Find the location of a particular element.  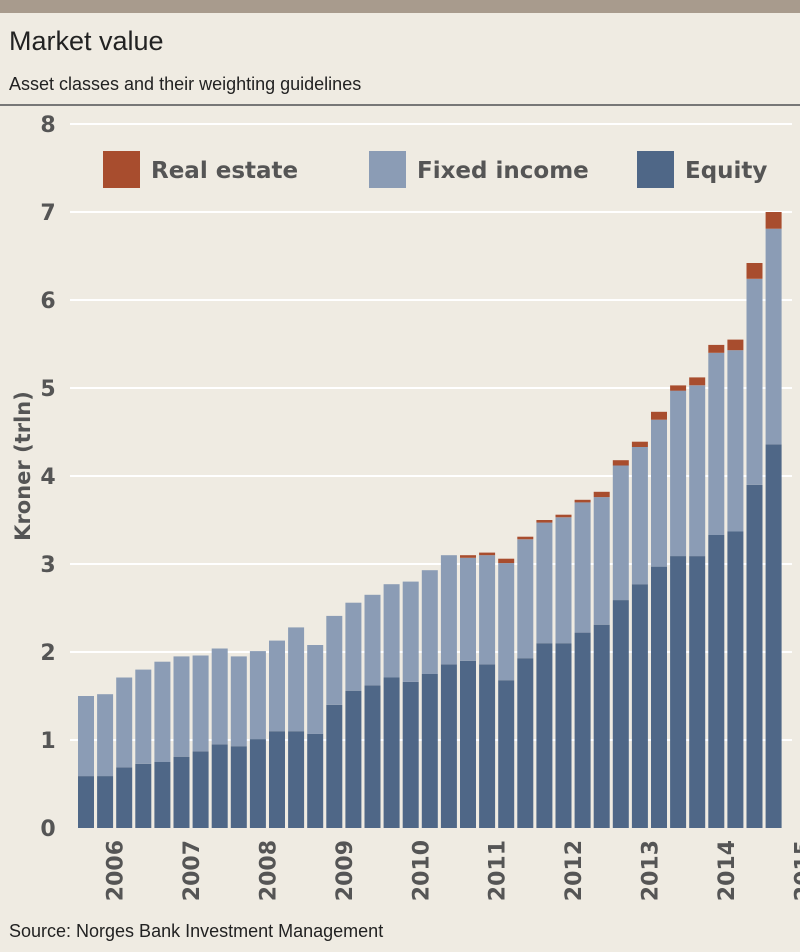

x-year-label: 2011 is located at coordinates (498, 870).